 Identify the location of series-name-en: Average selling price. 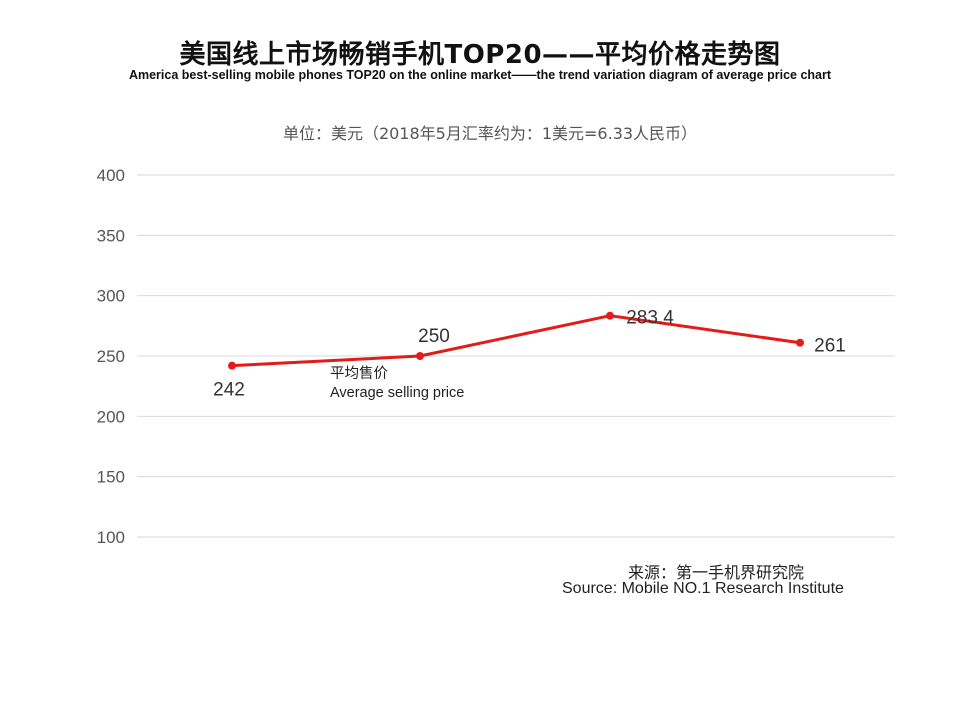
(397, 393).